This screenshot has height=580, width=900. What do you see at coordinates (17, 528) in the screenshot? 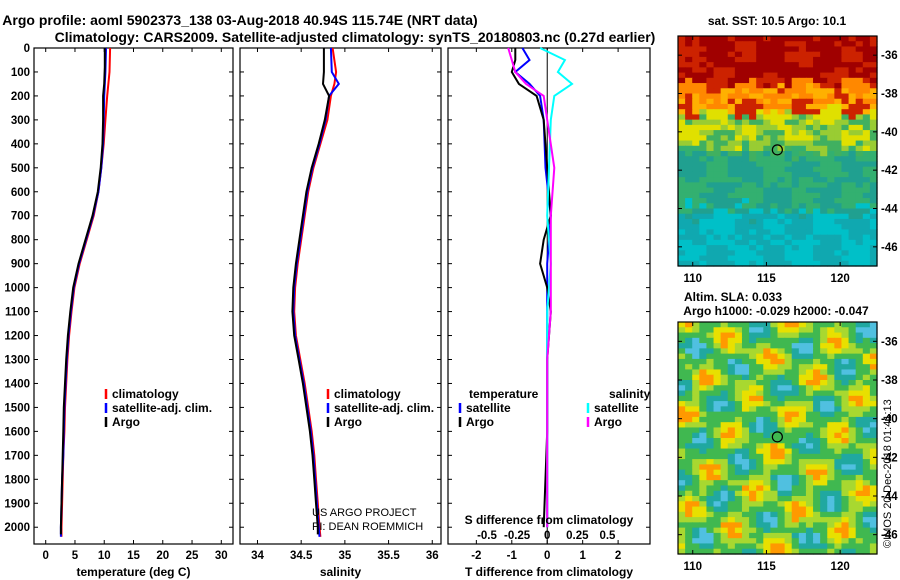
I see `ytick-label: 2000` at bounding box center [17, 528].